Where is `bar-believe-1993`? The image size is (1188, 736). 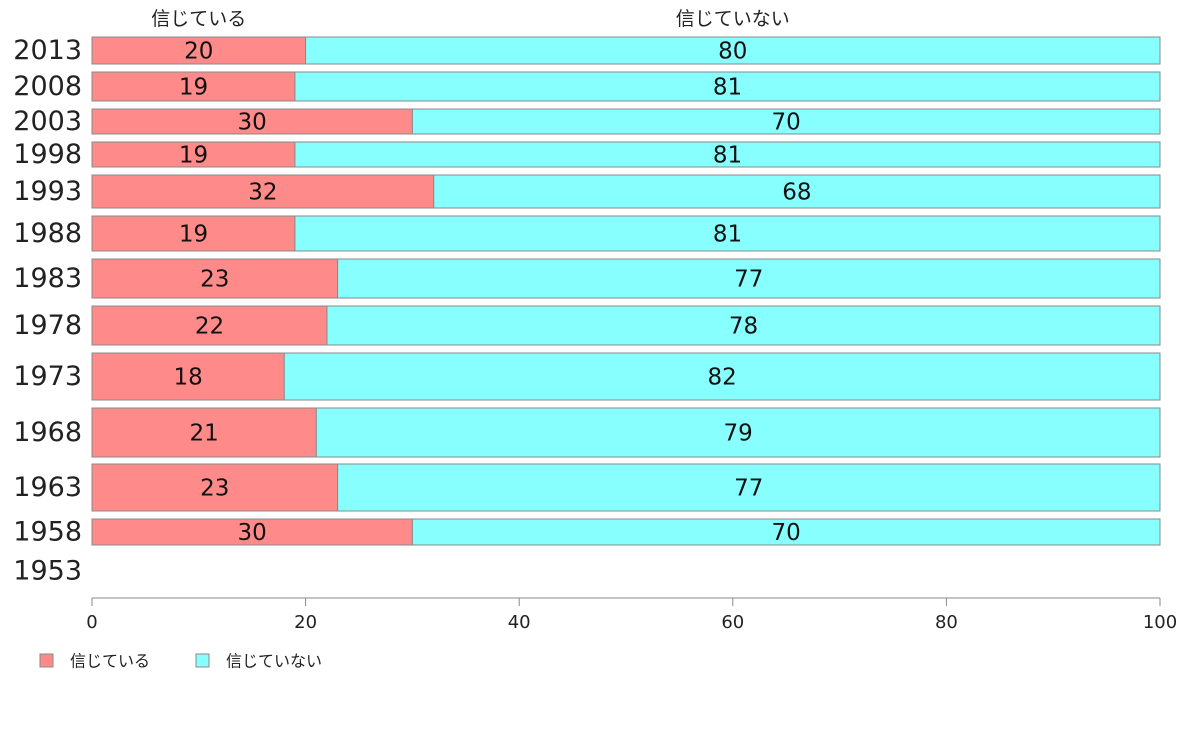 bar-believe-1993 is located at coordinates (263, 191).